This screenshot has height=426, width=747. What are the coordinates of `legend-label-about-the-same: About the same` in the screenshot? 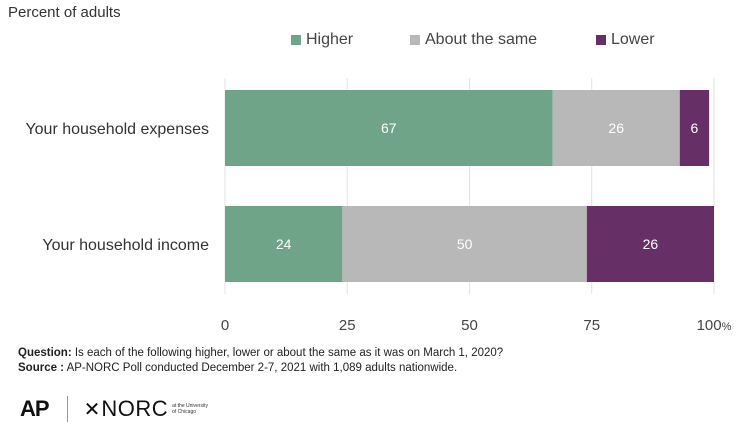 It's located at (481, 39).